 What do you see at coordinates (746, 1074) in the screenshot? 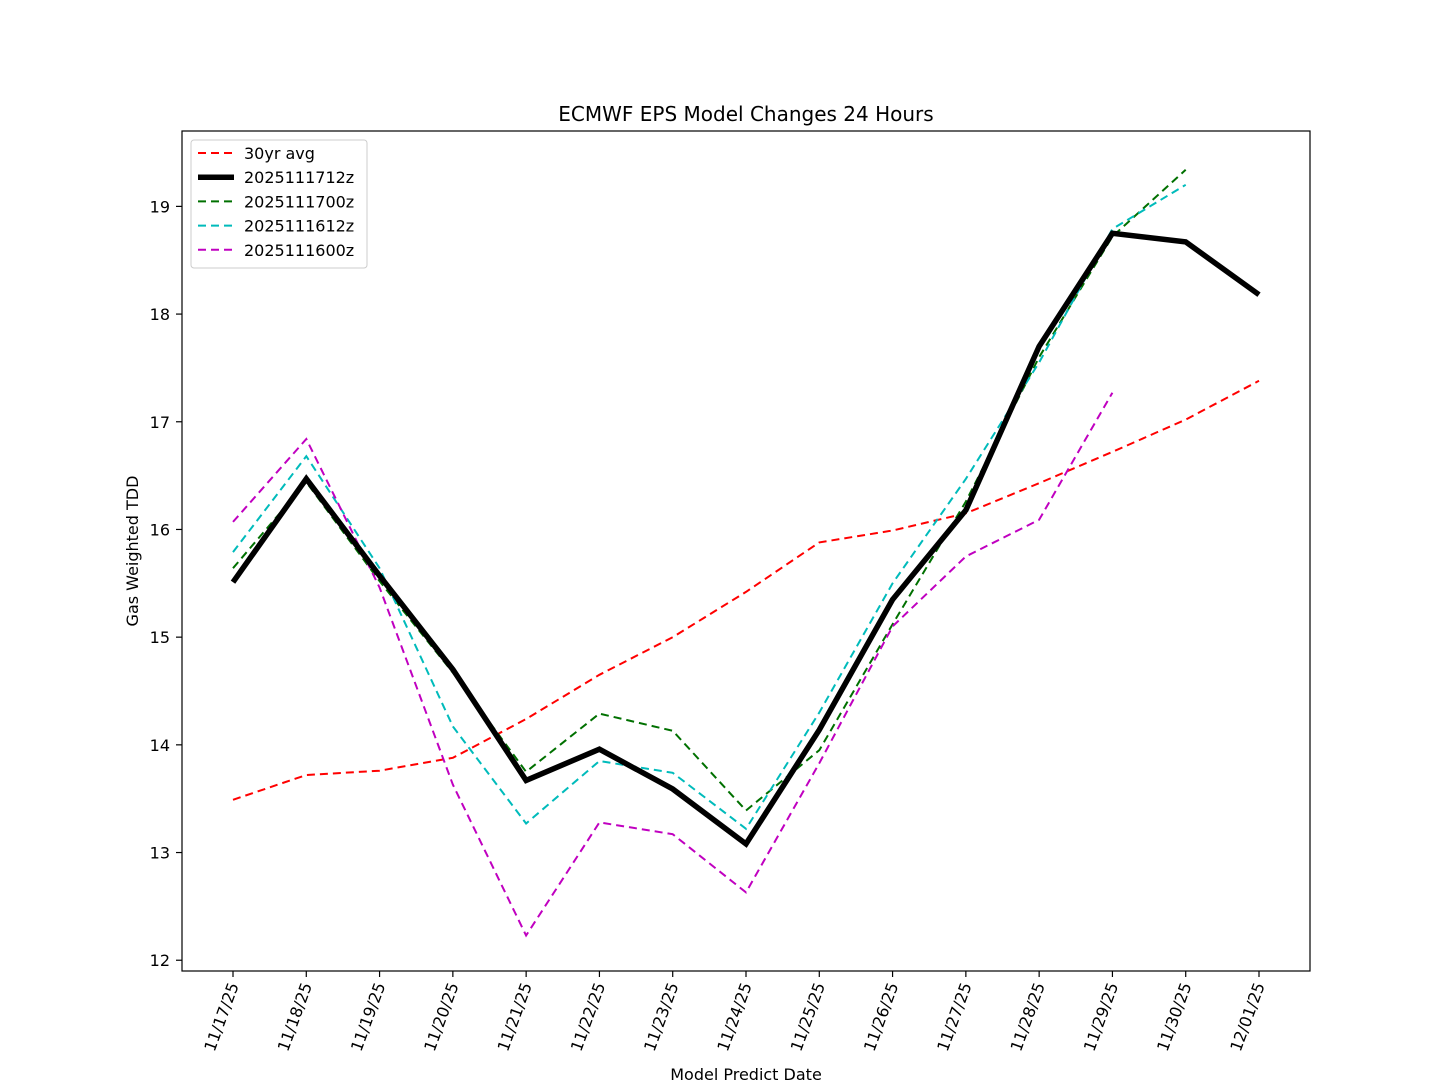
I see `x-axis-label: Model Predict Date` at bounding box center [746, 1074].